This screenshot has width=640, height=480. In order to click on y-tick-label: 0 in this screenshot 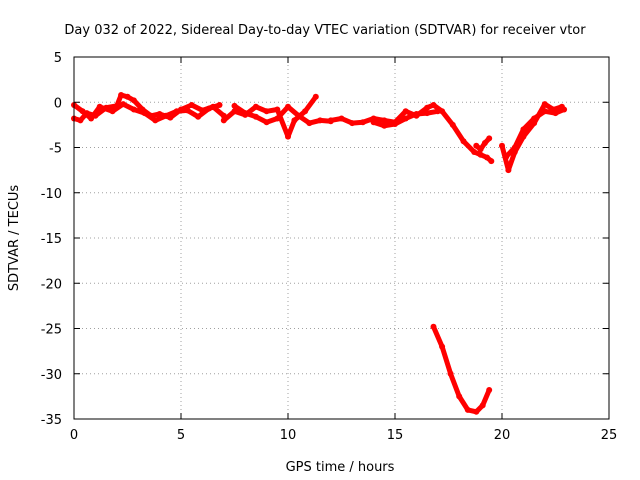, I will do `click(58, 103)`.